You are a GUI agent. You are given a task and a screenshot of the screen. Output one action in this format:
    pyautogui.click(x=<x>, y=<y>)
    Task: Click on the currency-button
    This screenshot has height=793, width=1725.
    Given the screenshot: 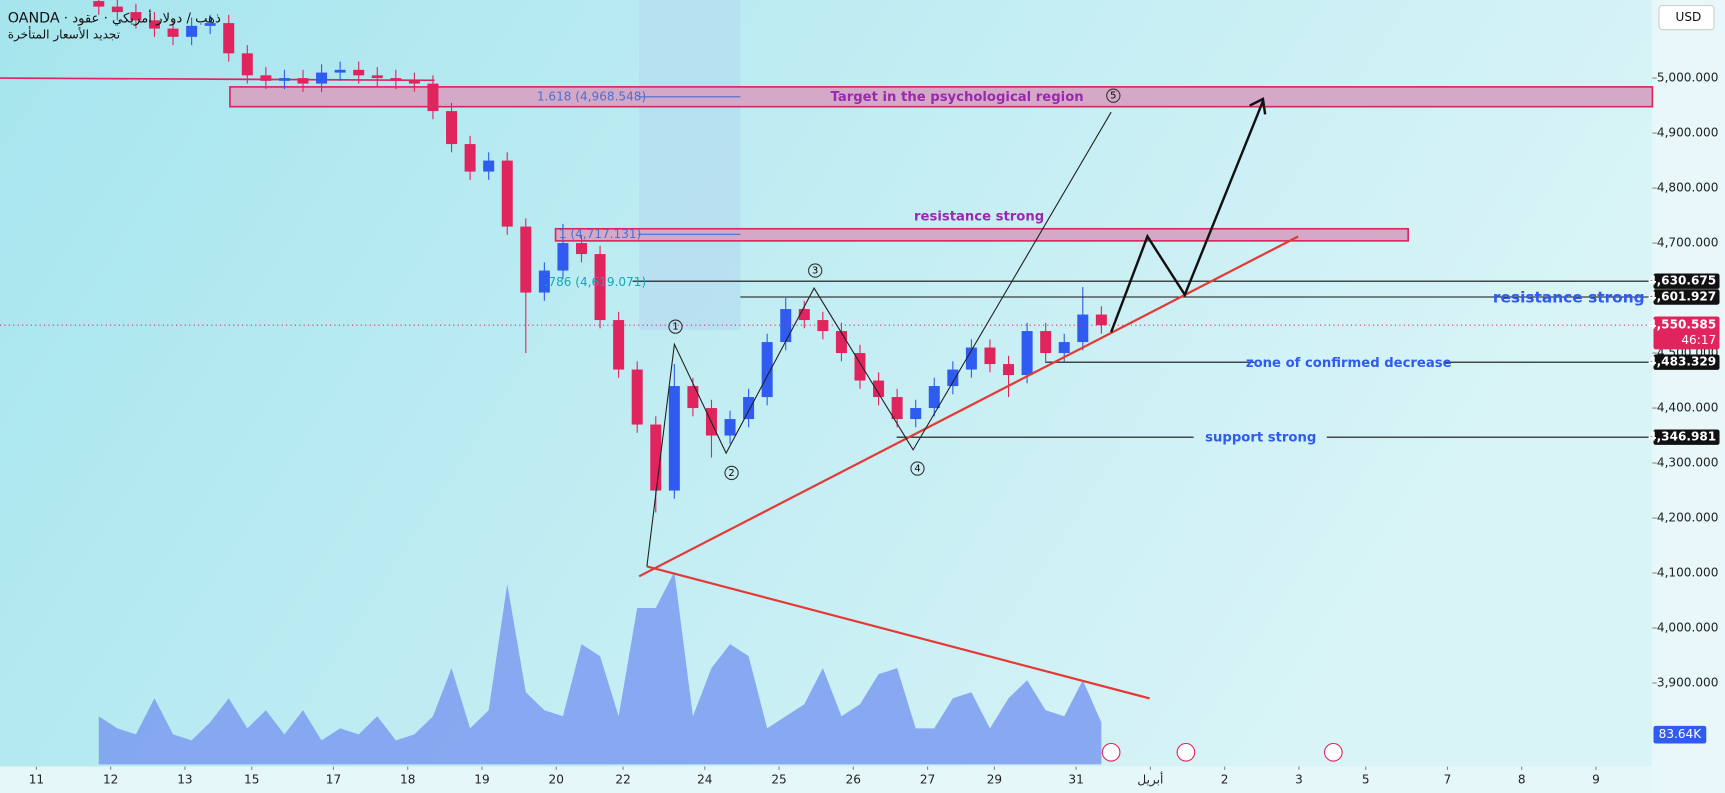 What is the action you would take?
    pyautogui.click(x=1686, y=17)
    